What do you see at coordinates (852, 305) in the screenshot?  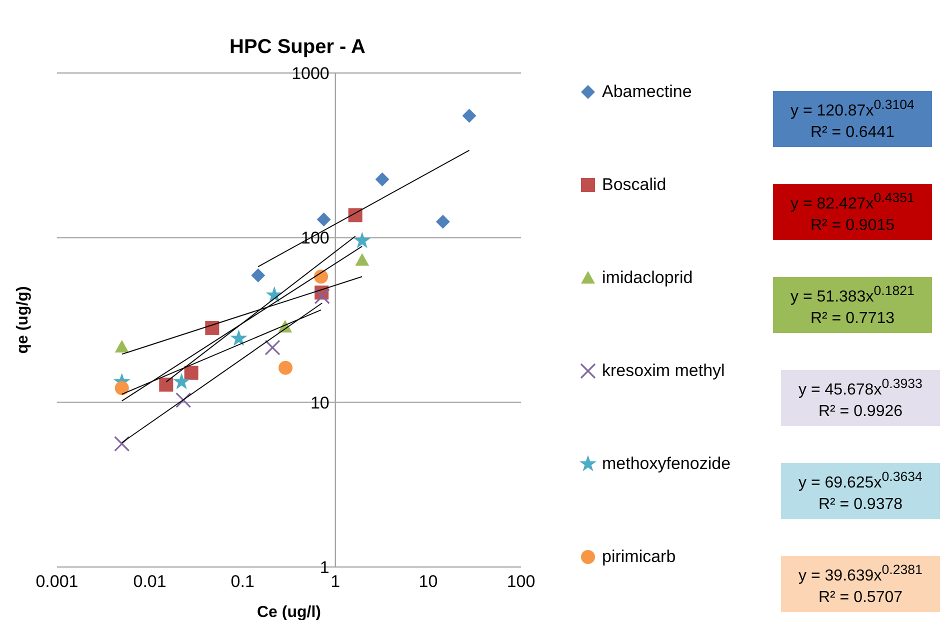 I see `equation-box: y = 51.383x$^{0.1821}$ R² = 0.7713` at bounding box center [852, 305].